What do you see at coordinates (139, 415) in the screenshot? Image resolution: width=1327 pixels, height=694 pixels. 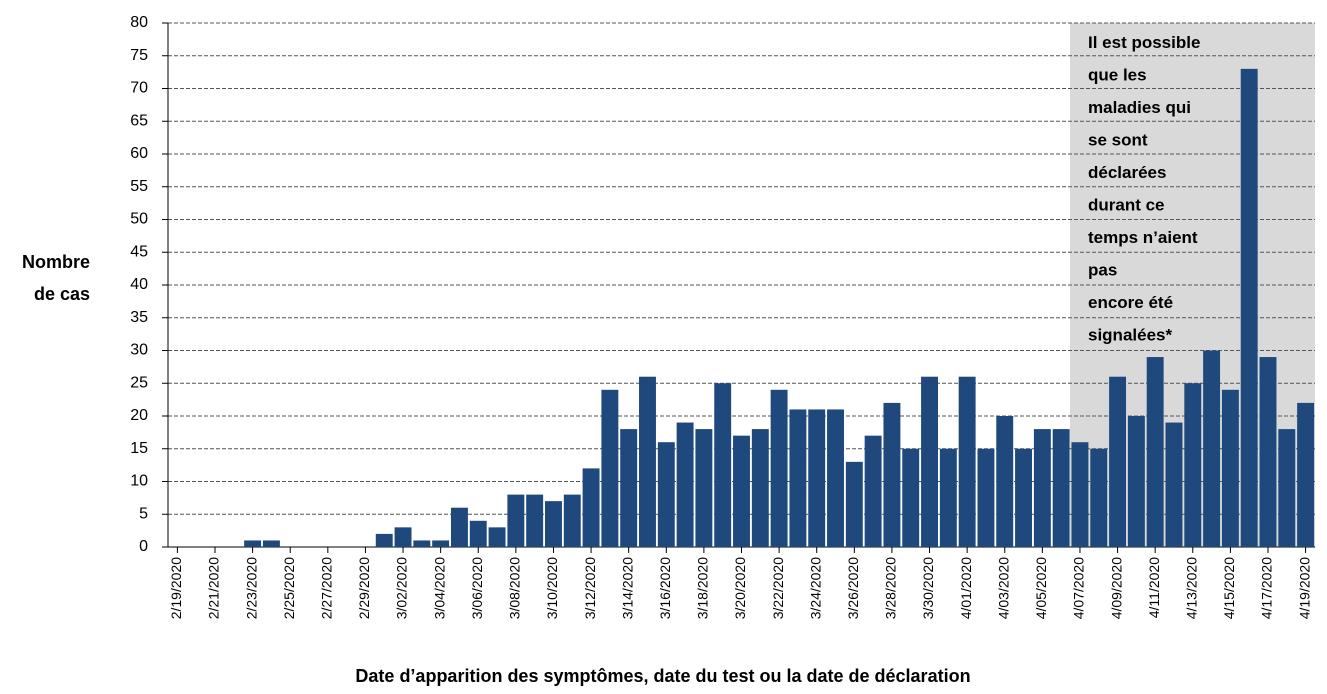 I see `y-tick-label: 20` at bounding box center [139, 415].